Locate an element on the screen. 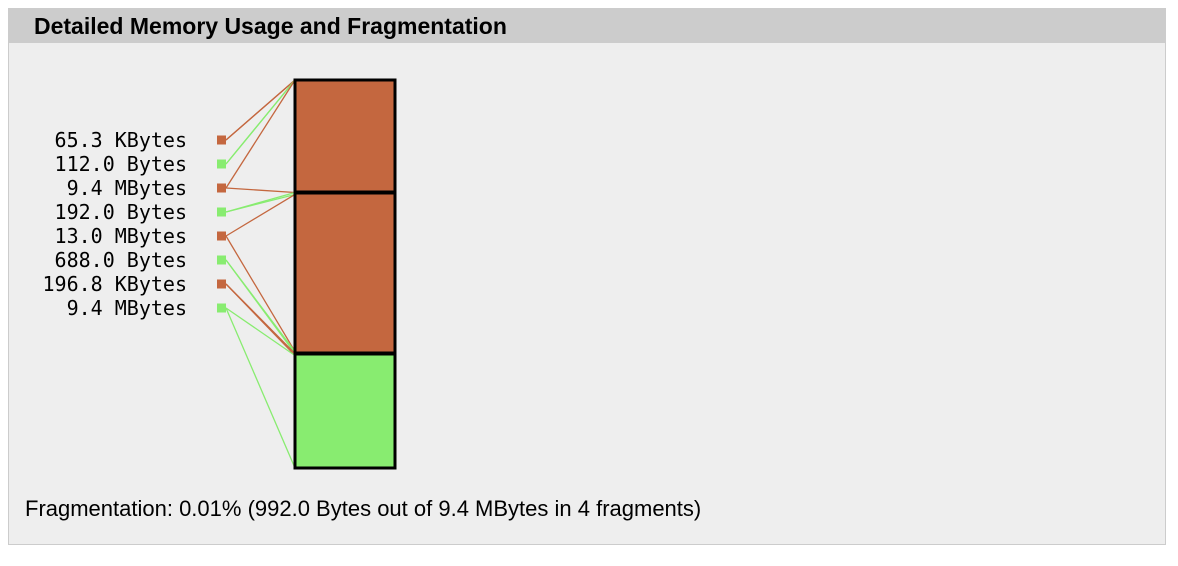  segment-label: 688.0 Bytes is located at coordinates (121, 260).